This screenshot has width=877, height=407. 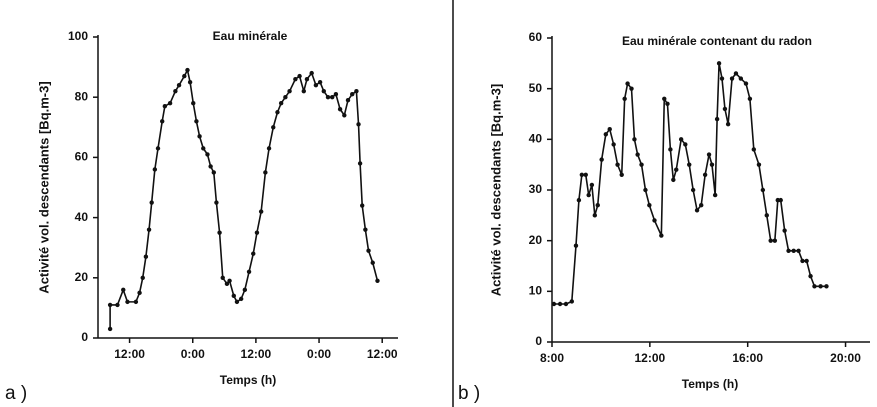 I want to click on y-tick-label: 80, so click(x=82, y=96).